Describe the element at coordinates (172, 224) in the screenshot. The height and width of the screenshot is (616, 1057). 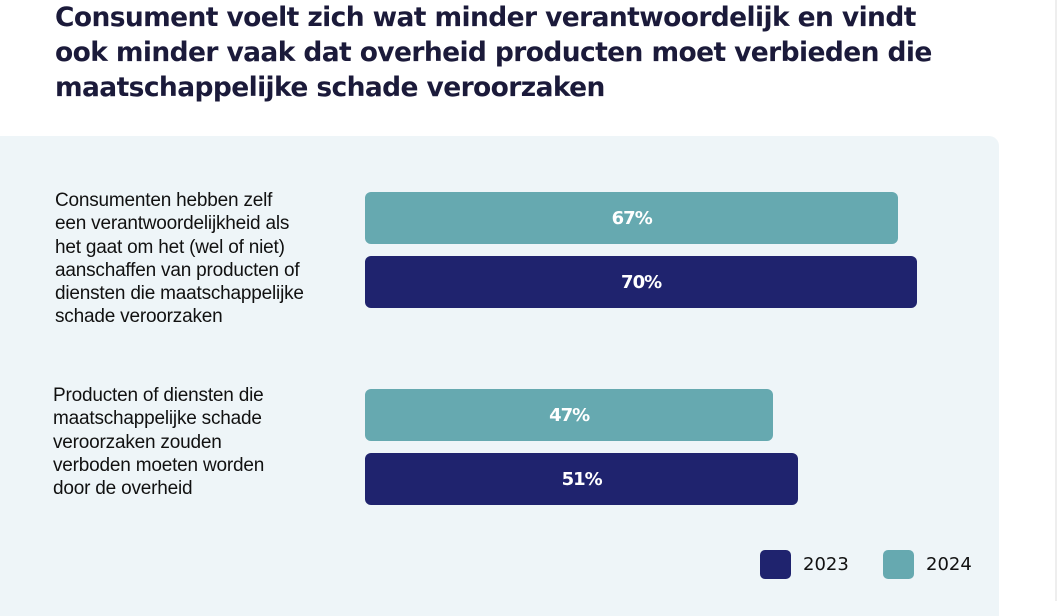
I see `category-label-line: een verantwoordelijkheid als` at that location.